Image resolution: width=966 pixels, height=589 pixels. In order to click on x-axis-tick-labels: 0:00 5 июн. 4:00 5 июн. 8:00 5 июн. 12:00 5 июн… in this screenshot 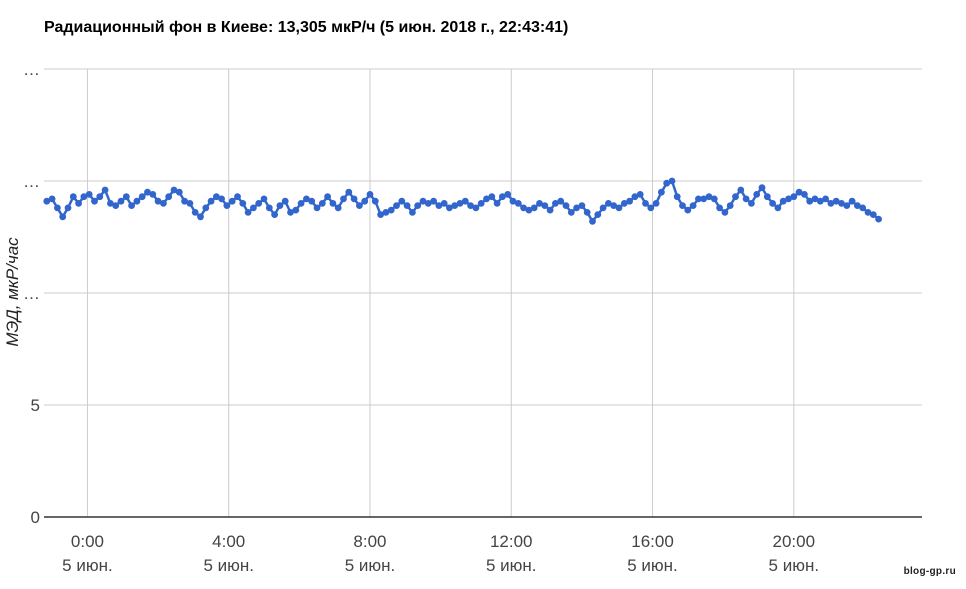, I will do `click(440, 553)`.